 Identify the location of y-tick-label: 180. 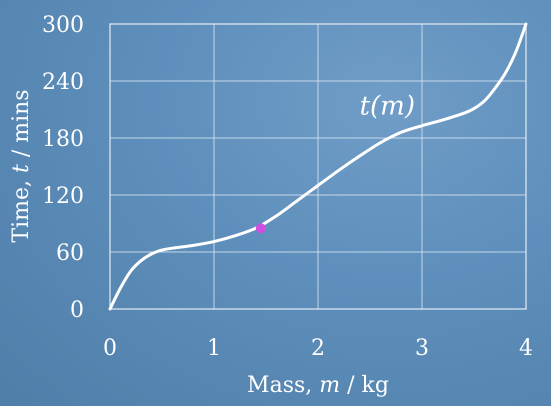
(63, 139).